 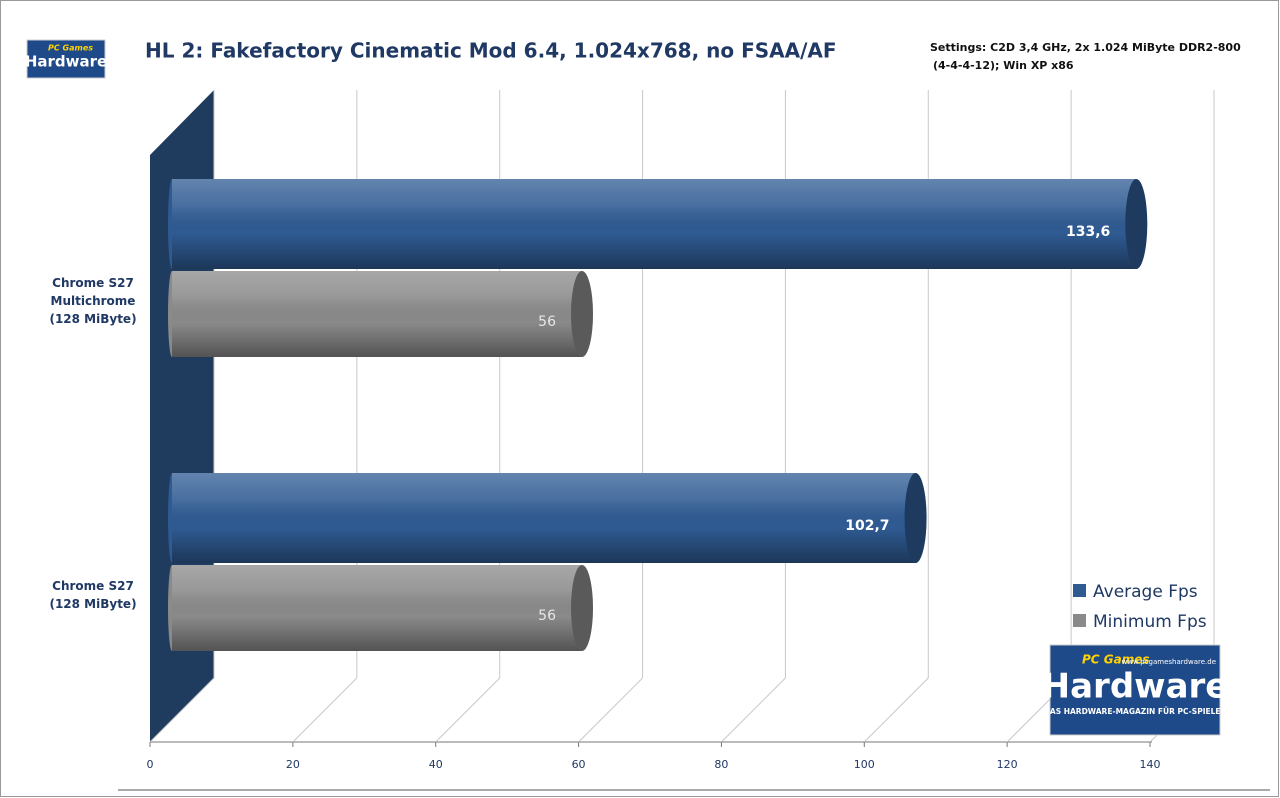 What do you see at coordinates (93, 595) in the screenshot?
I see `category-label: Chrome S27 (128 MiByte)` at bounding box center [93, 595].